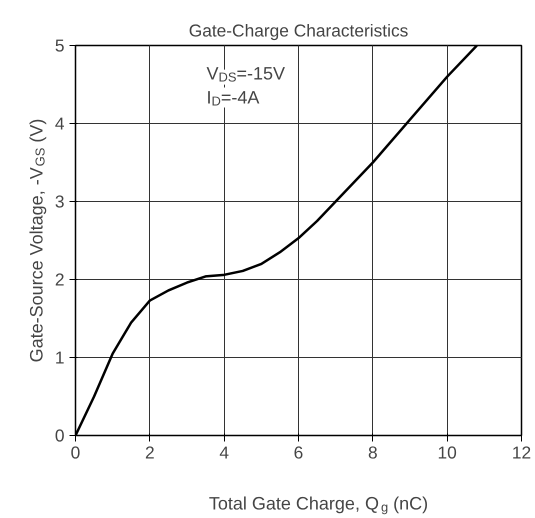  What do you see at coordinates (299, 452) in the screenshot?
I see `x-tick-label: 6` at bounding box center [299, 452].